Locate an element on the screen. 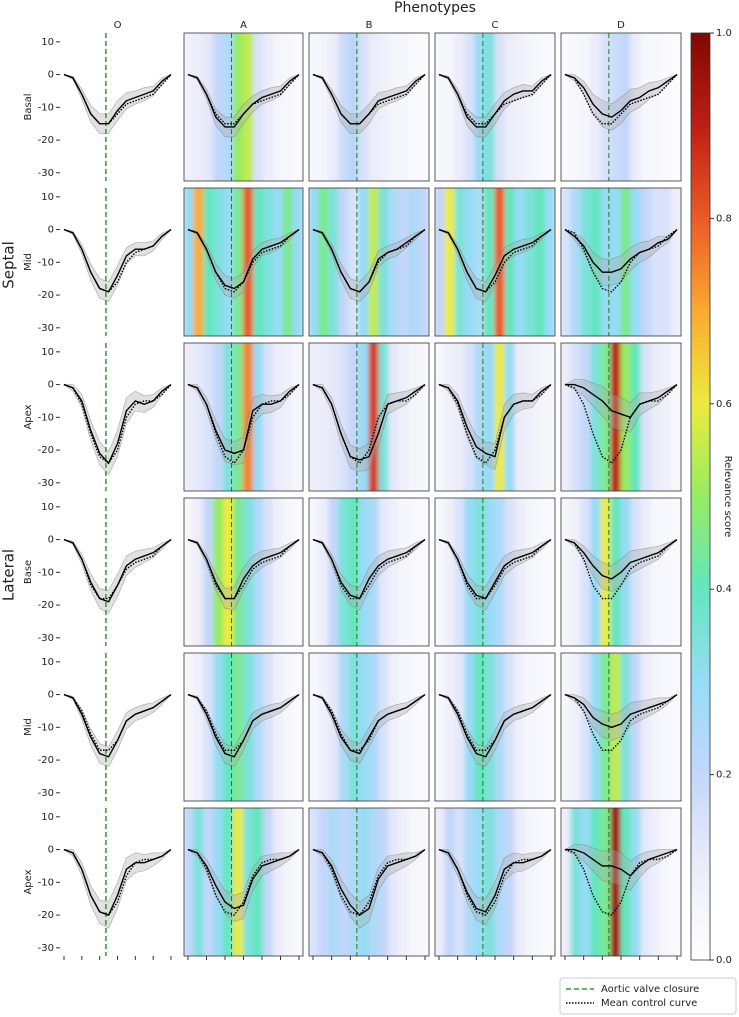 This screenshot has height=1017, width=739. colorbar-tick-label: 0.4 is located at coordinates (724, 589).